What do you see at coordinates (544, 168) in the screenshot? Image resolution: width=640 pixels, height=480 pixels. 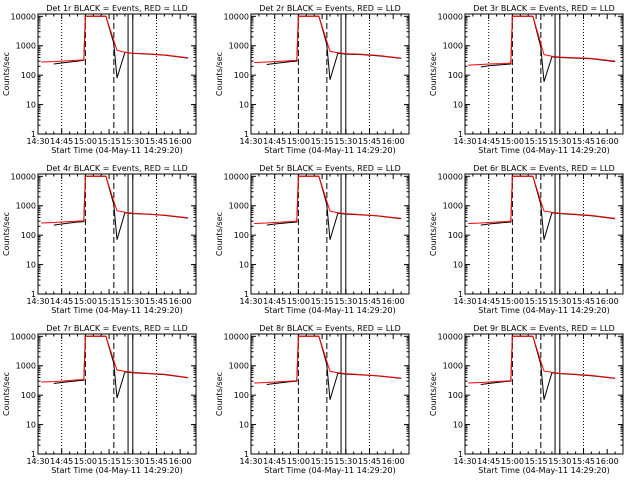 I see `chart-title: Det 6r BLACK = Events, RED = LLD` at bounding box center [544, 168].